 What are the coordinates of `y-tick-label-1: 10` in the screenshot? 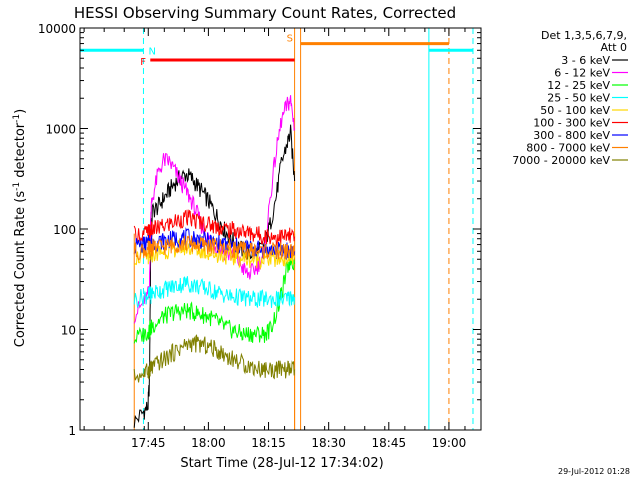 It's located at (68, 331).